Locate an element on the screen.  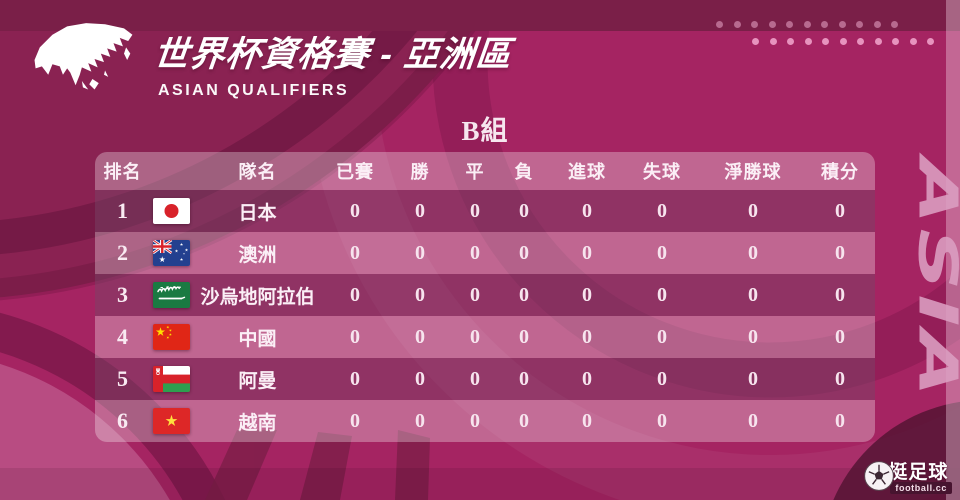
rank-cell: 2 is located at coordinates (122, 252).